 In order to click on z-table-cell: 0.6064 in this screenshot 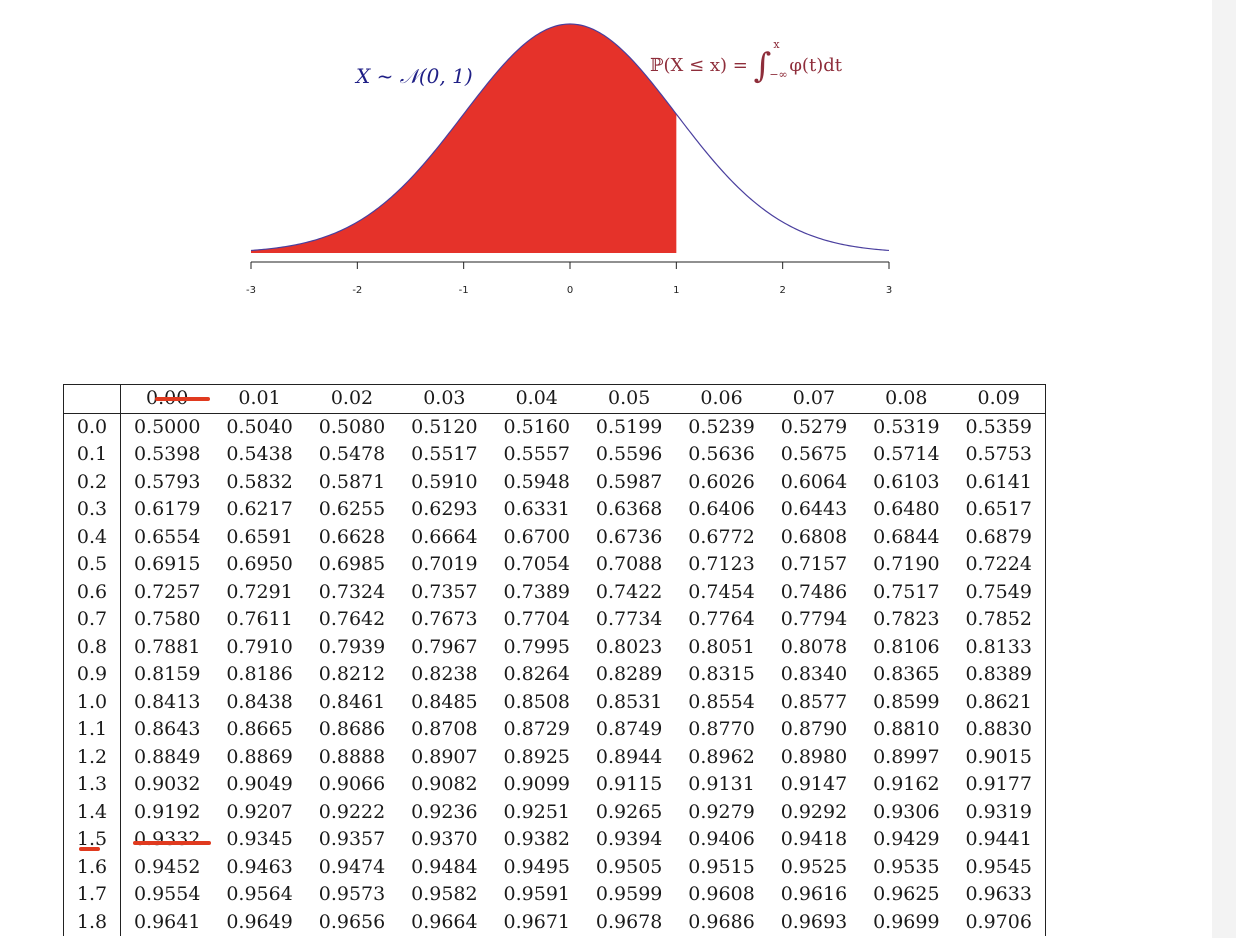, I will do `click(814, 481)`.